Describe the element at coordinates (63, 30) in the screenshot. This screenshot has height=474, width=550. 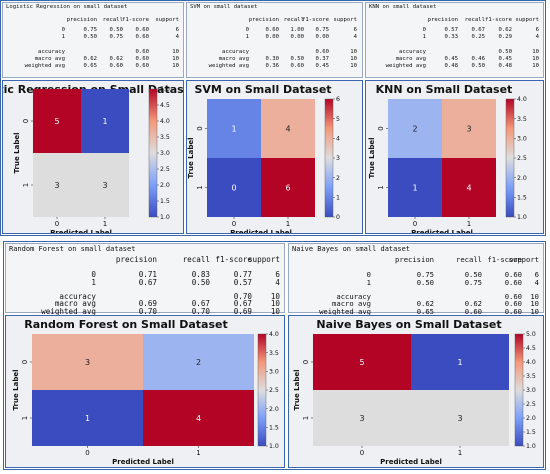
I see `report-row-label: 0` at that location.